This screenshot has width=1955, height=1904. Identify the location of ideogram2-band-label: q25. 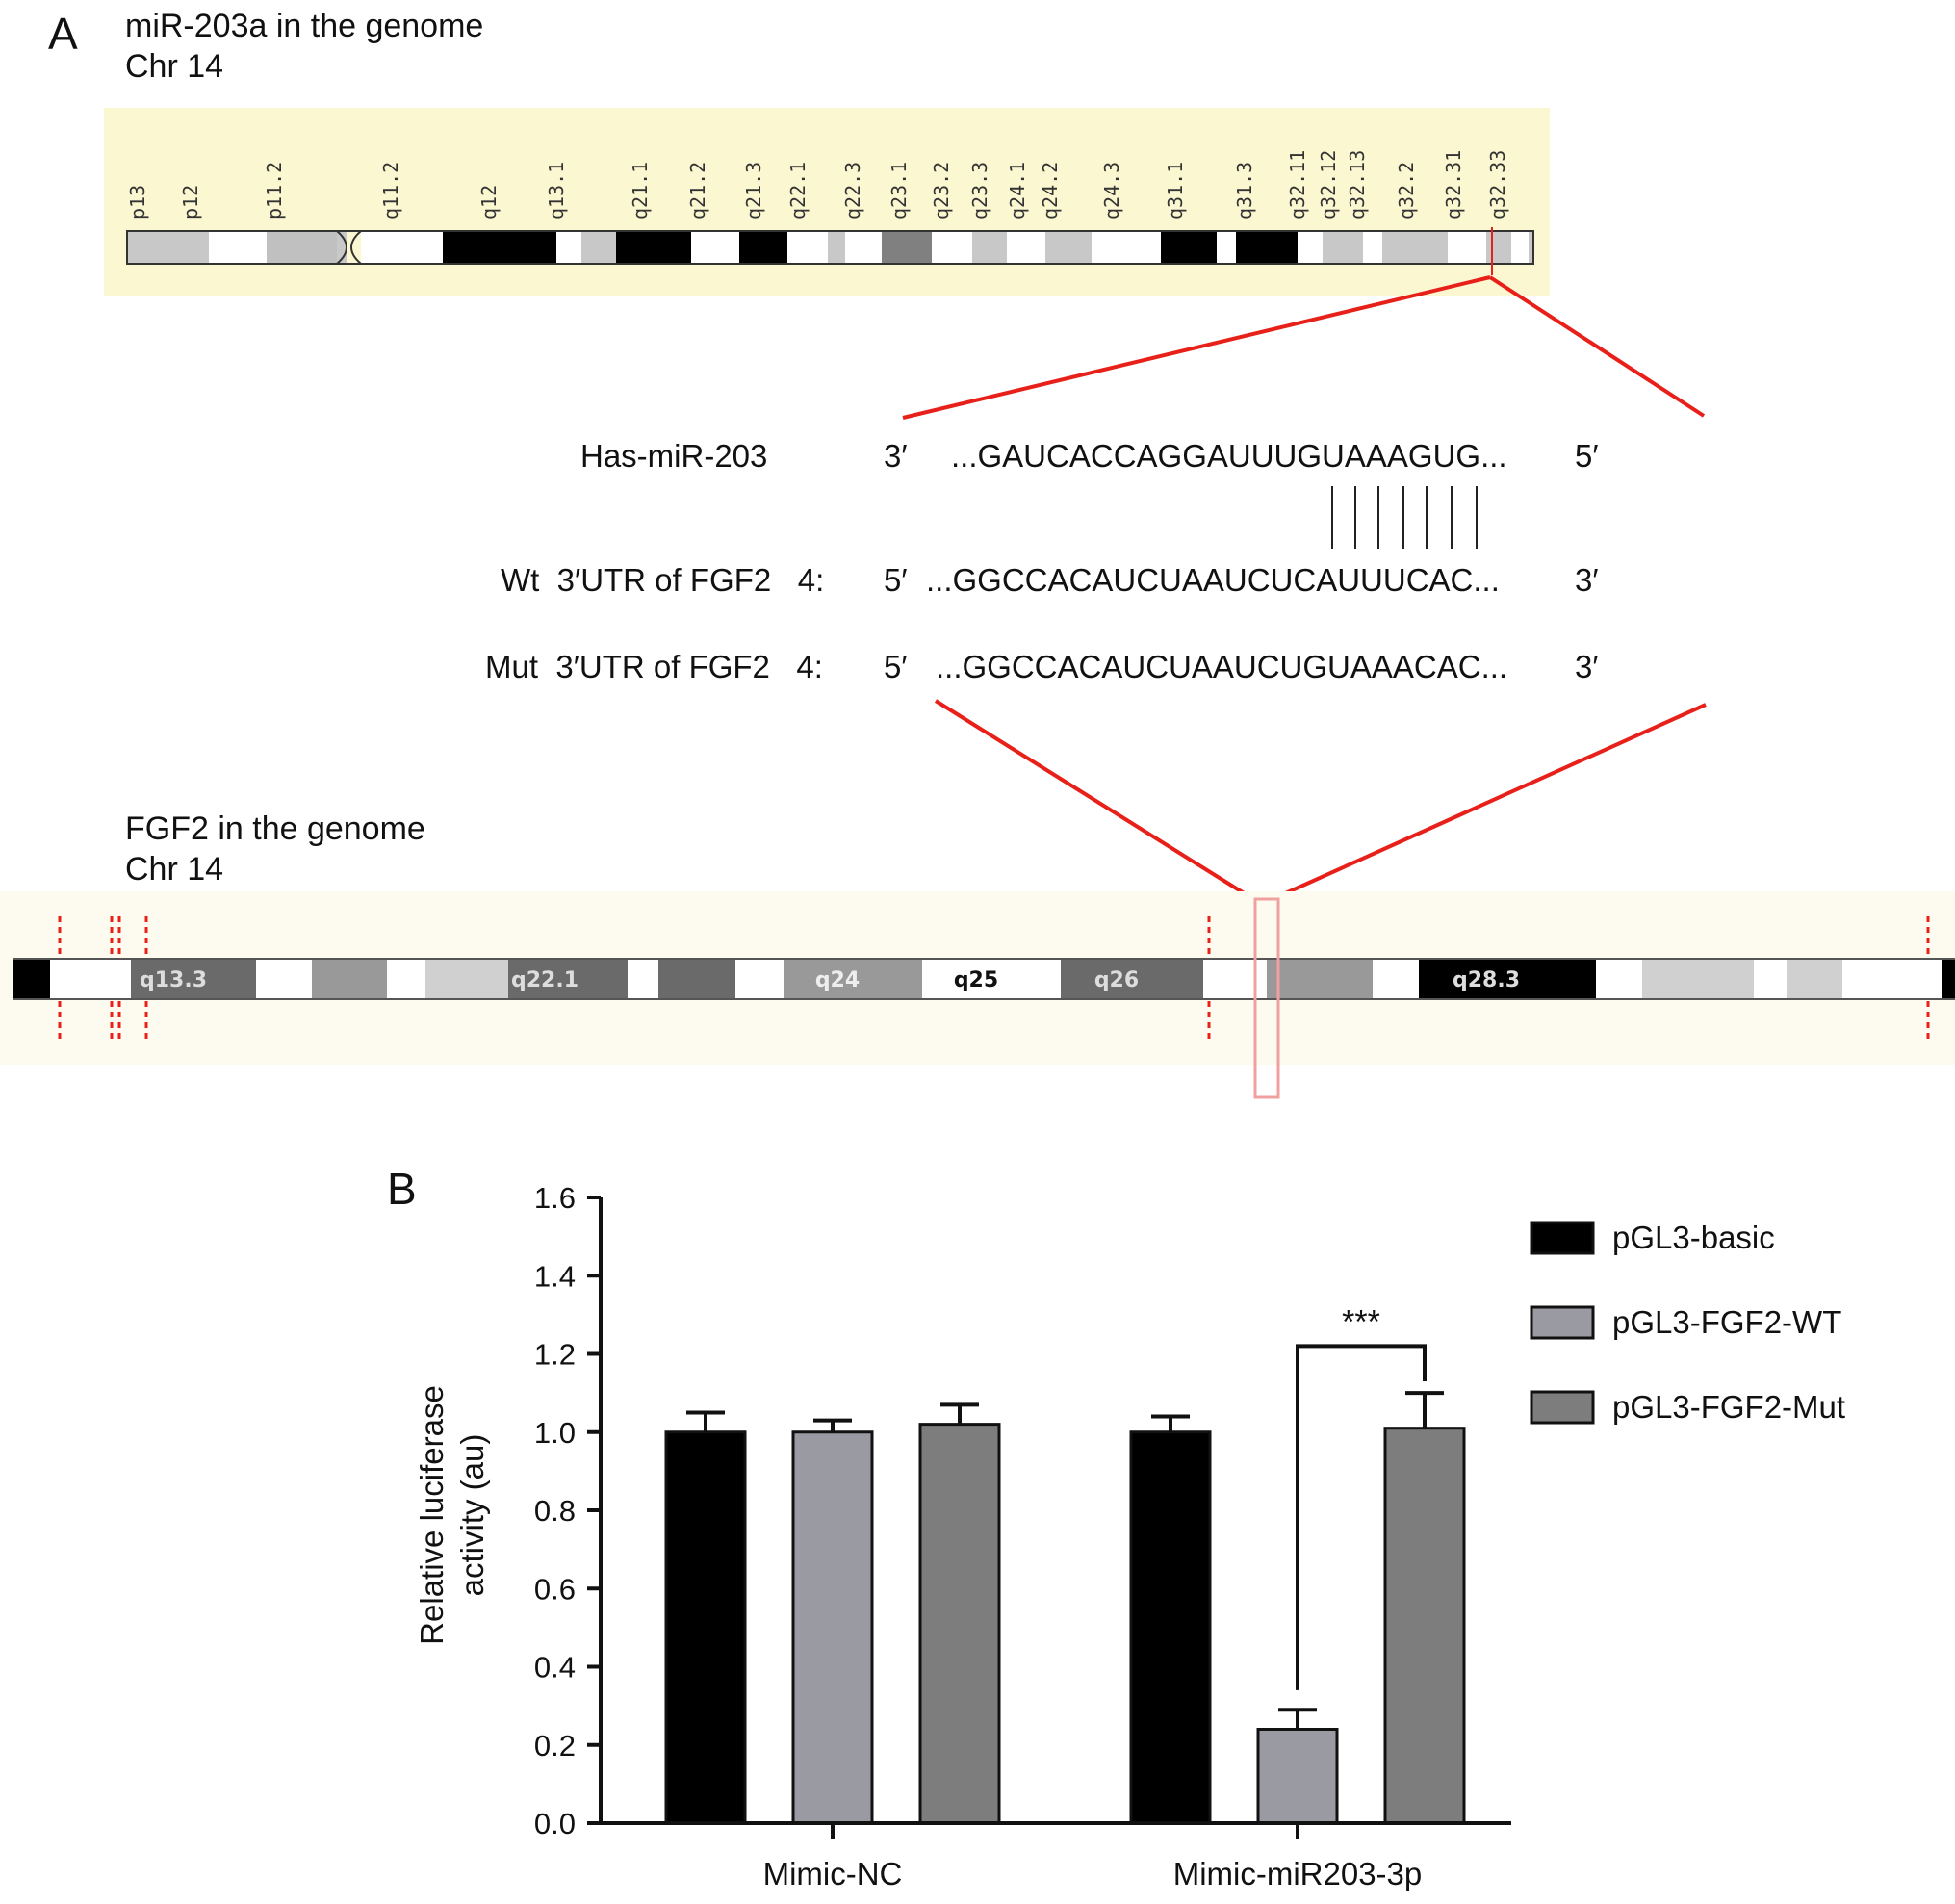
(976, 980).